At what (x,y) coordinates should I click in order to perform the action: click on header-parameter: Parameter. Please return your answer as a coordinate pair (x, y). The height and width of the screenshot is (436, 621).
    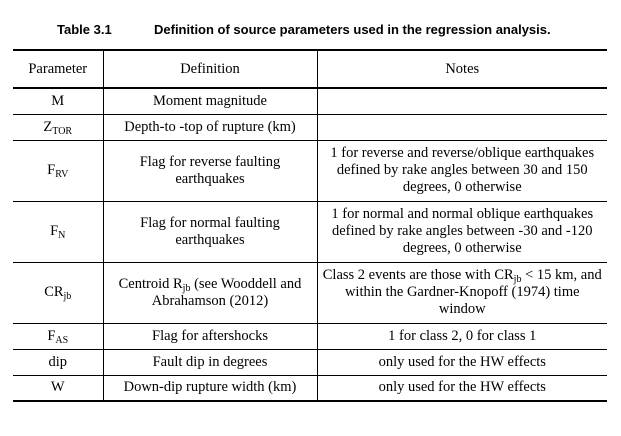
    Looking at the image, I should click on (58, 69).